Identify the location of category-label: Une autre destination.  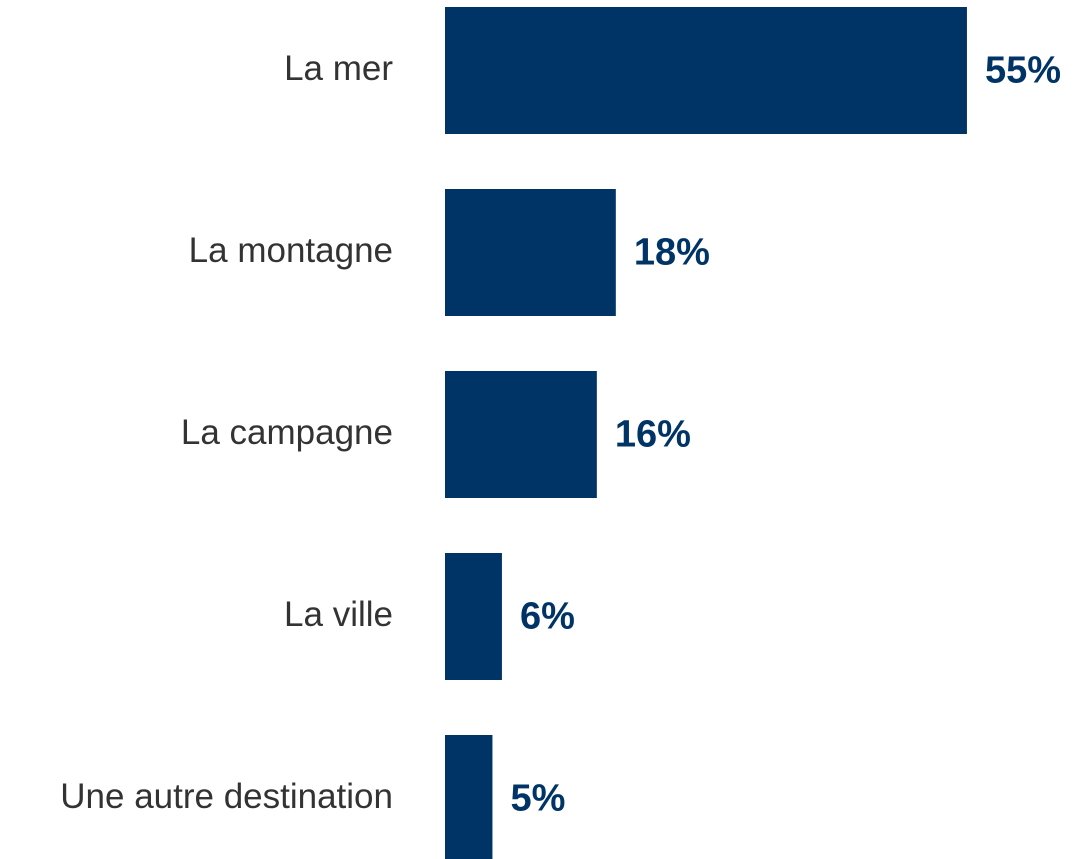
(226, 796).